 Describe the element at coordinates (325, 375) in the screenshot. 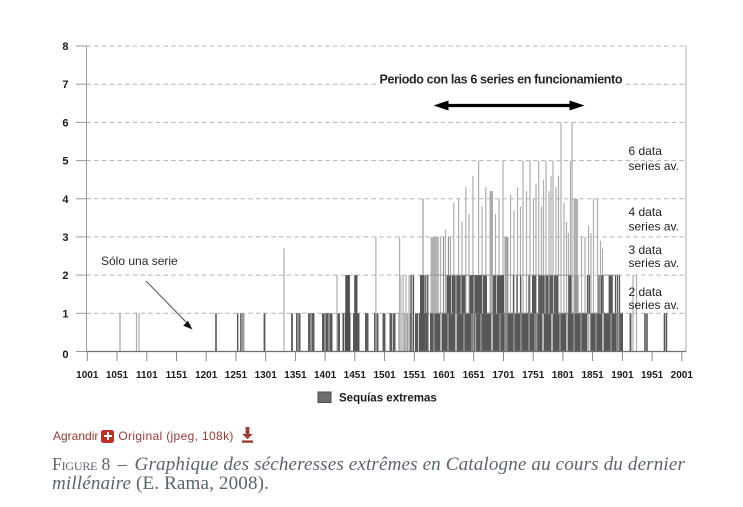

I see `svg-text: 1401` at that location.